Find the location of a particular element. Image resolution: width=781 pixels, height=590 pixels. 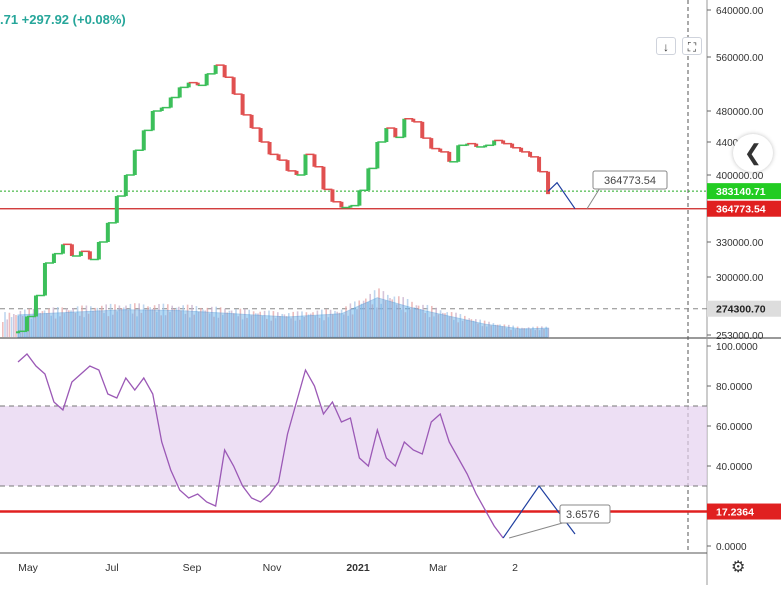

price-callout-text: 364773.54 is located at coordinates (630, 181).